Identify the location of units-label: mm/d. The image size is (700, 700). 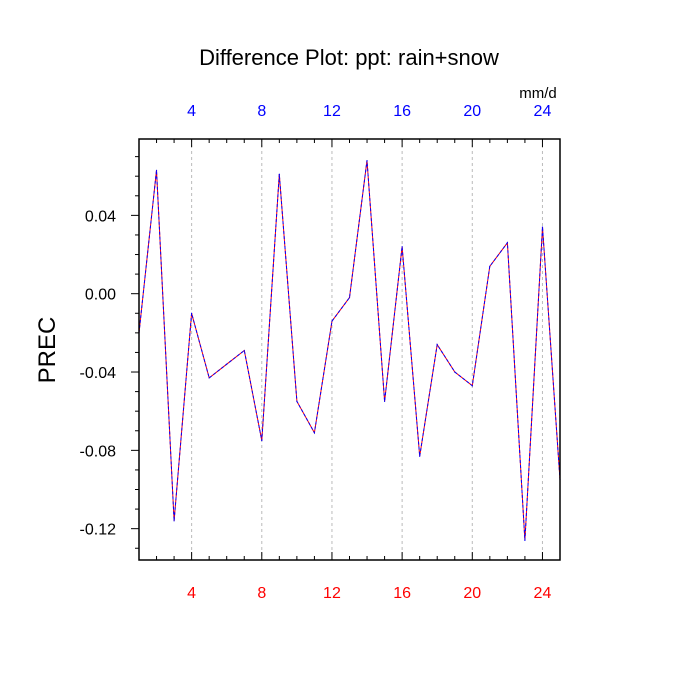
(538, 93).